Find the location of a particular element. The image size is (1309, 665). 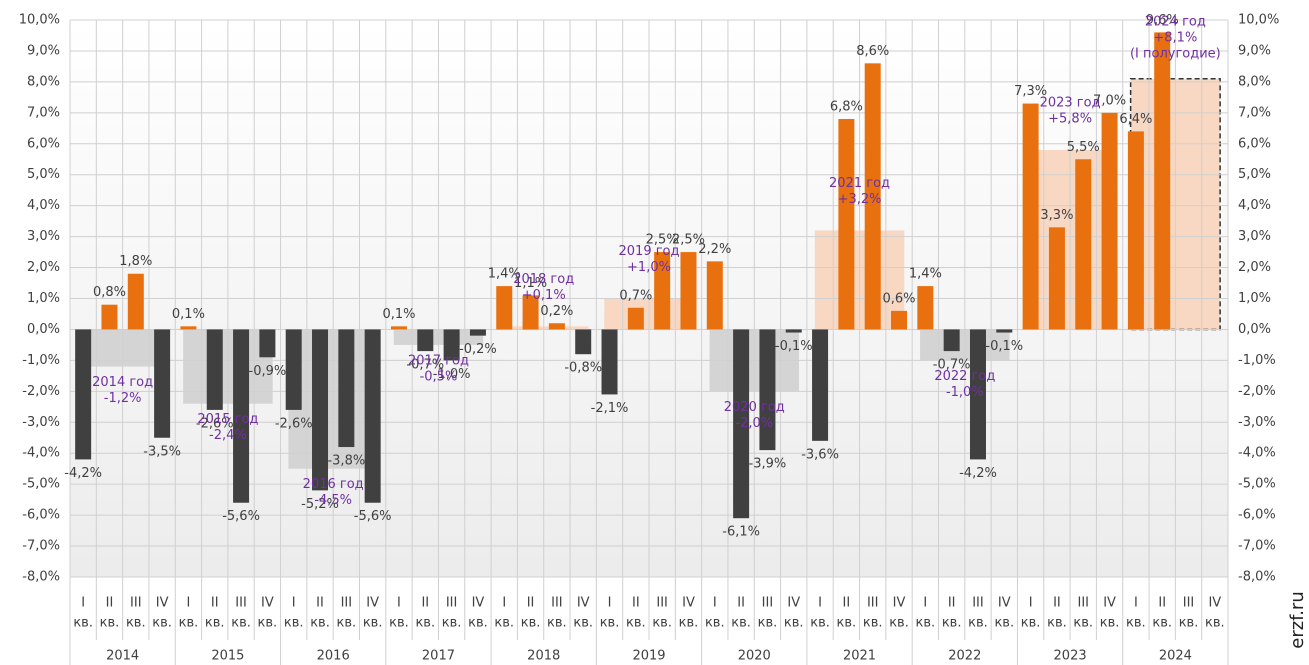

y2-tick-label: -2,0% is located at coordinates (1257, 391).